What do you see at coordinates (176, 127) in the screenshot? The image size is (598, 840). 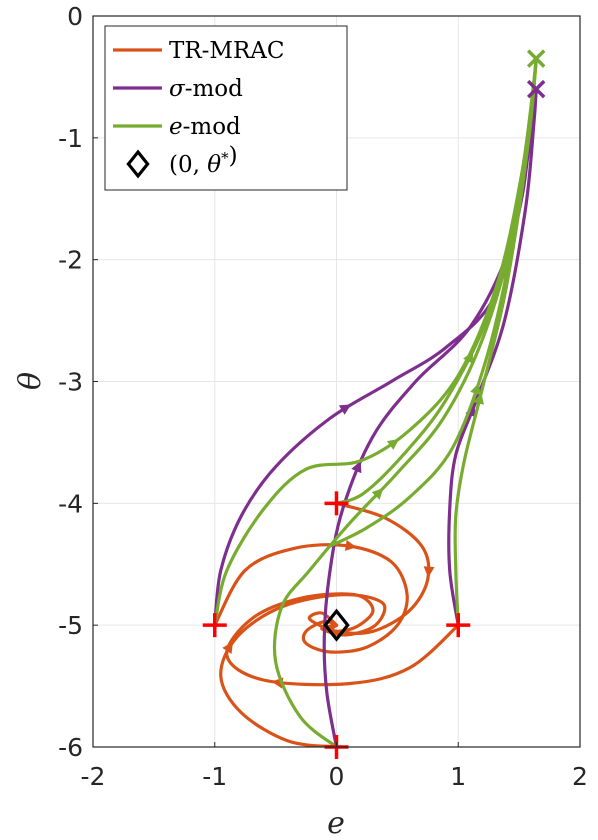 I see `legend-label-part: e` at bounding box center [176, 127].